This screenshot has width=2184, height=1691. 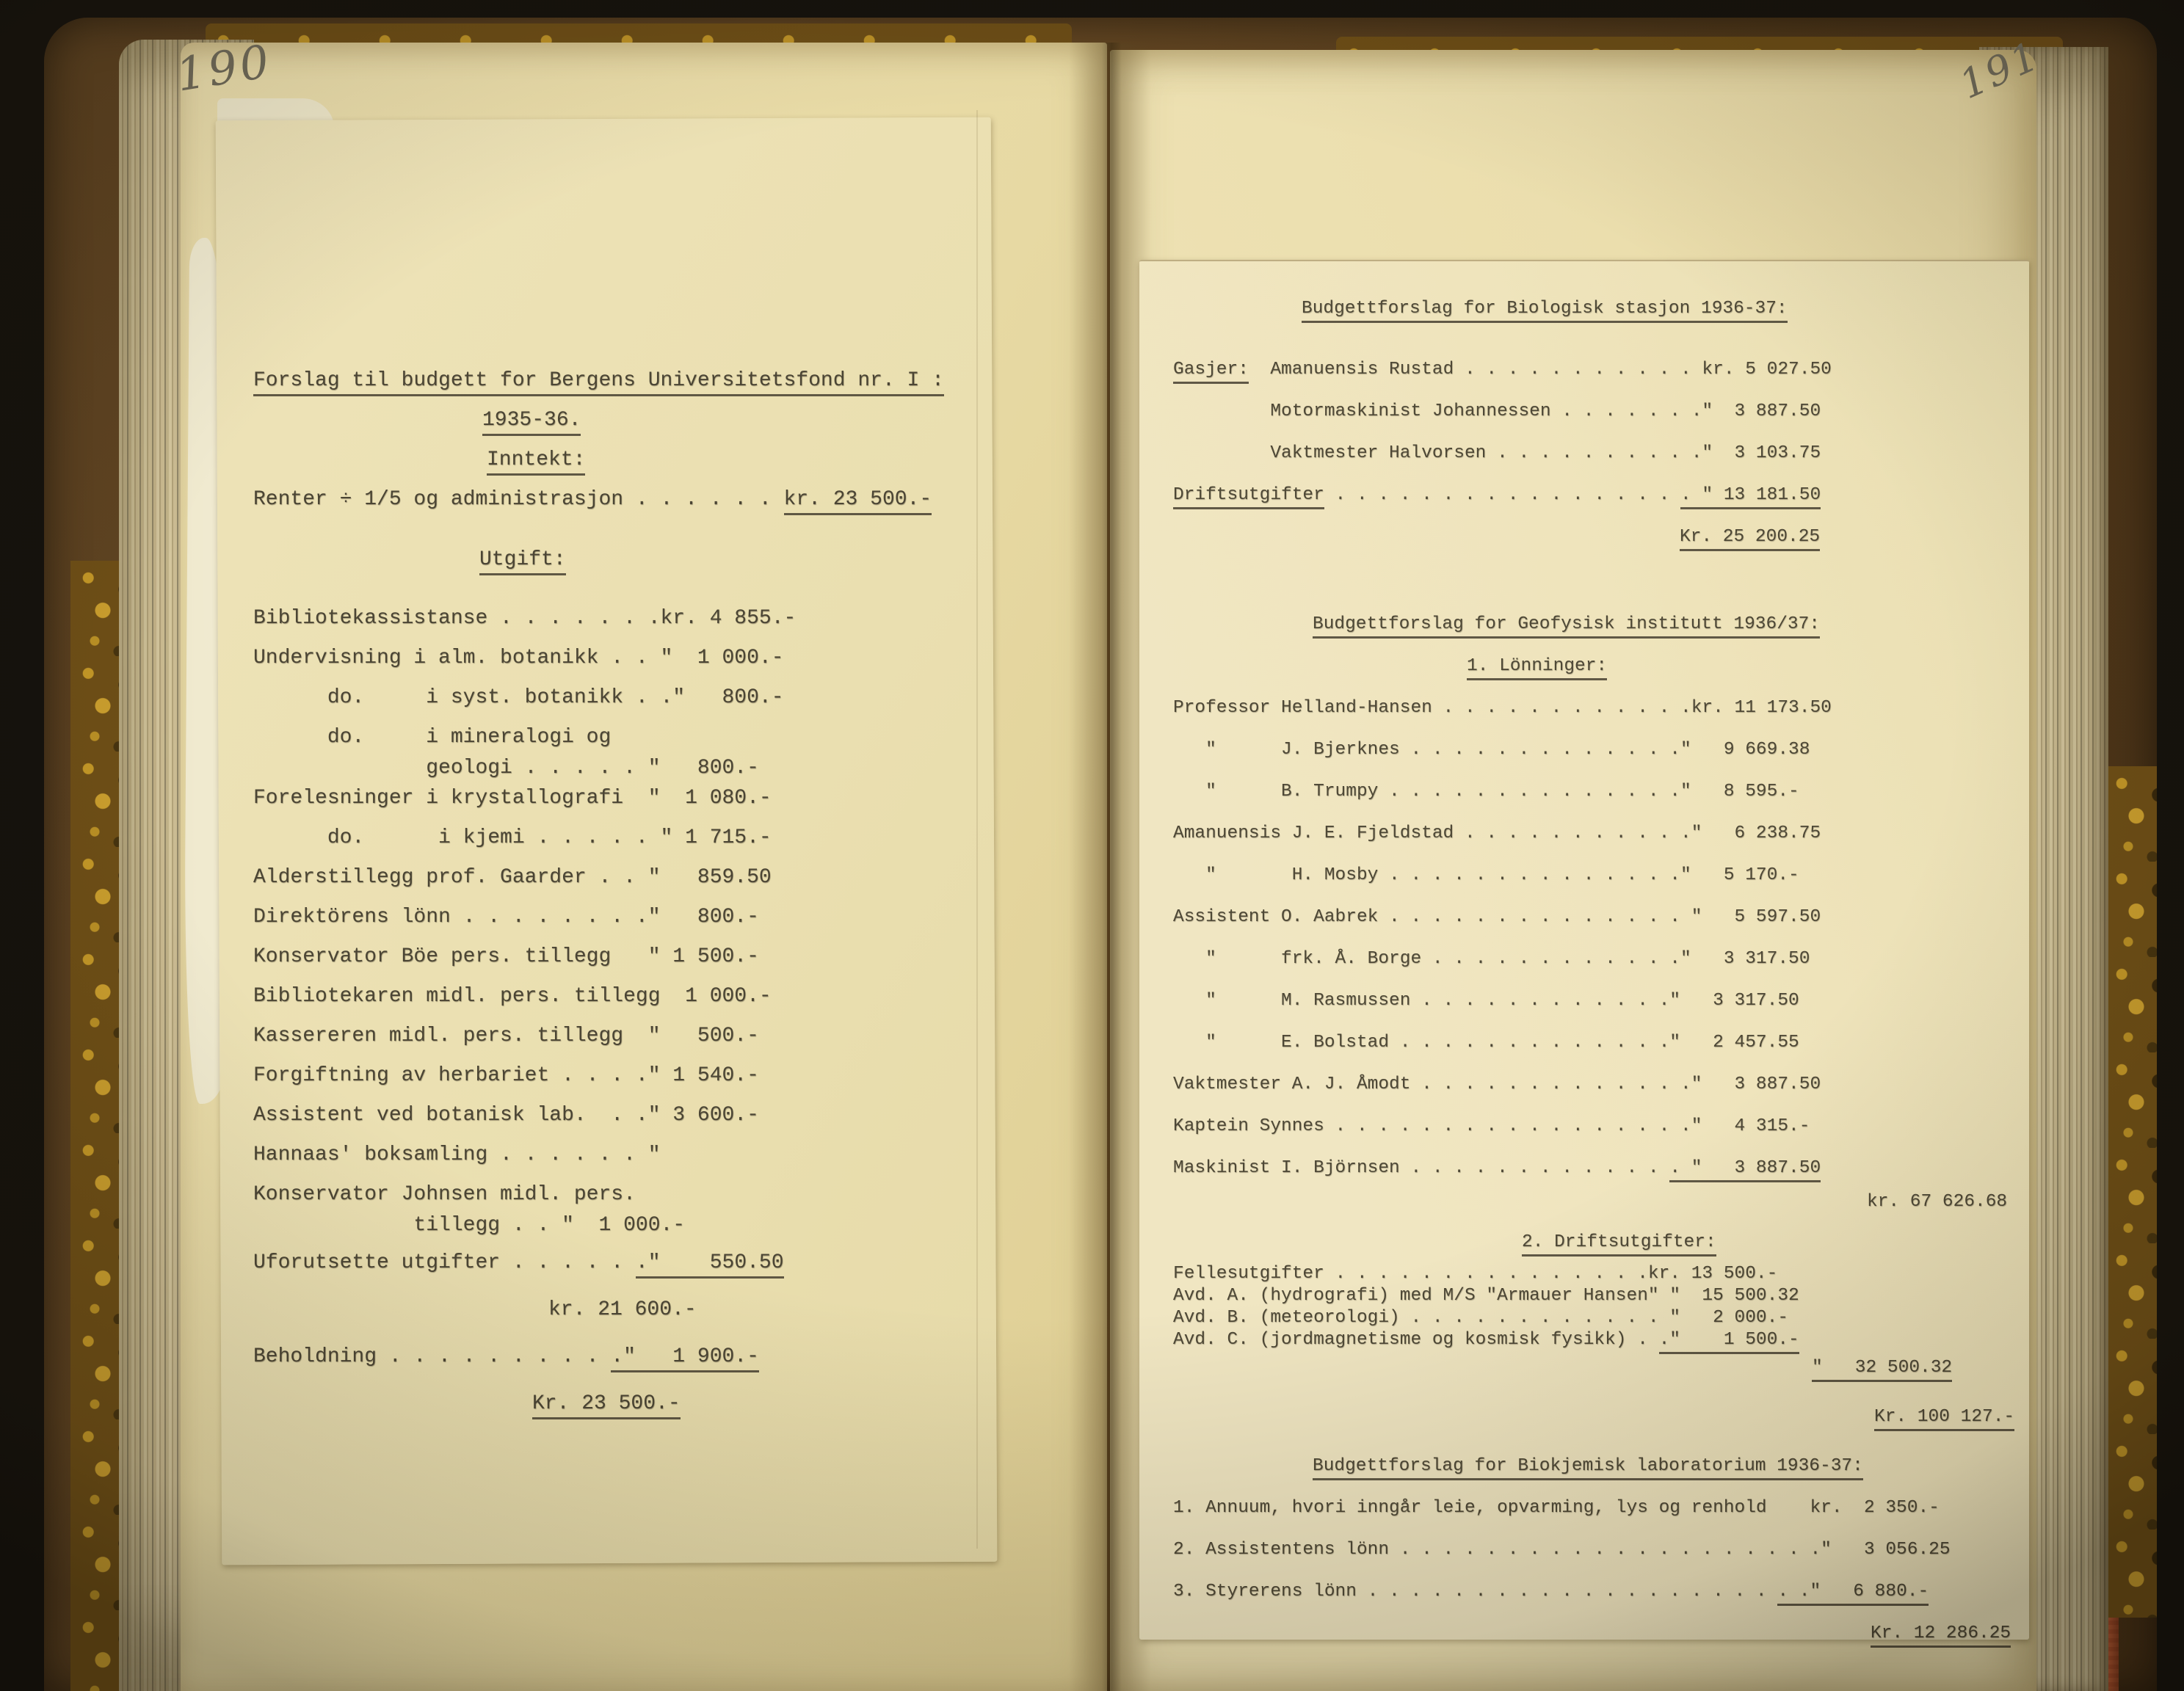 I want to click on geo-operating-heading: 2. Driftsutgifter:, so click(x=1606, y=1242).